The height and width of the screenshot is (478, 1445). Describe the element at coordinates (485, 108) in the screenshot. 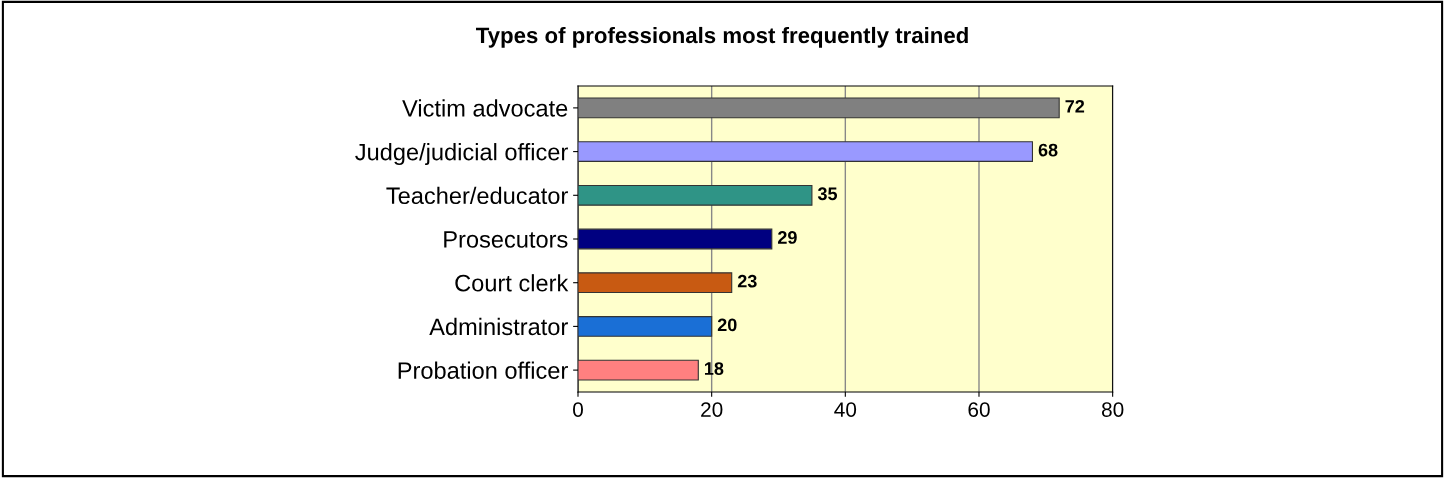

I see `y-tick-label: Victim advocate` at that location.